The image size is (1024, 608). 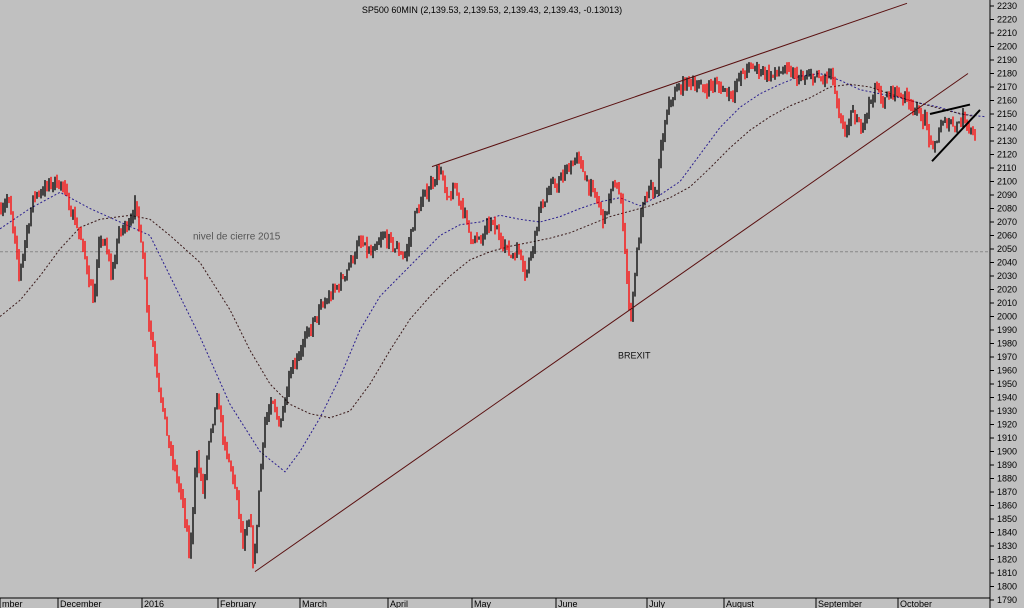 I want to click on y-tick-label: 2020, so click(x=1007, y=290).